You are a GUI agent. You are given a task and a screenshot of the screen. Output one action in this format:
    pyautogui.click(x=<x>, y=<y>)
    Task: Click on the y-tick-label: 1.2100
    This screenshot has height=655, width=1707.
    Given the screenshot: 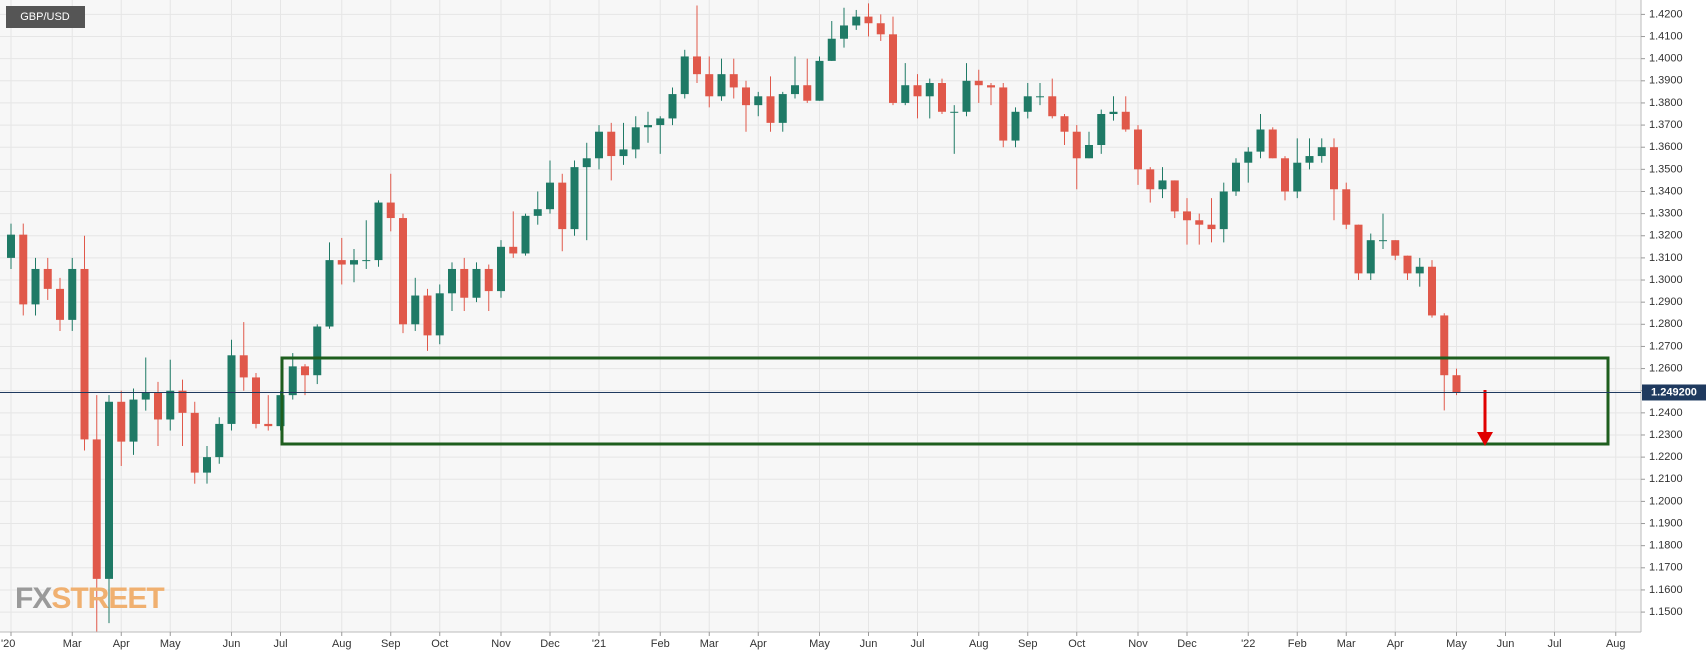 What is the action you would take?
    pyautogui.click(x=1666, y=479)
    